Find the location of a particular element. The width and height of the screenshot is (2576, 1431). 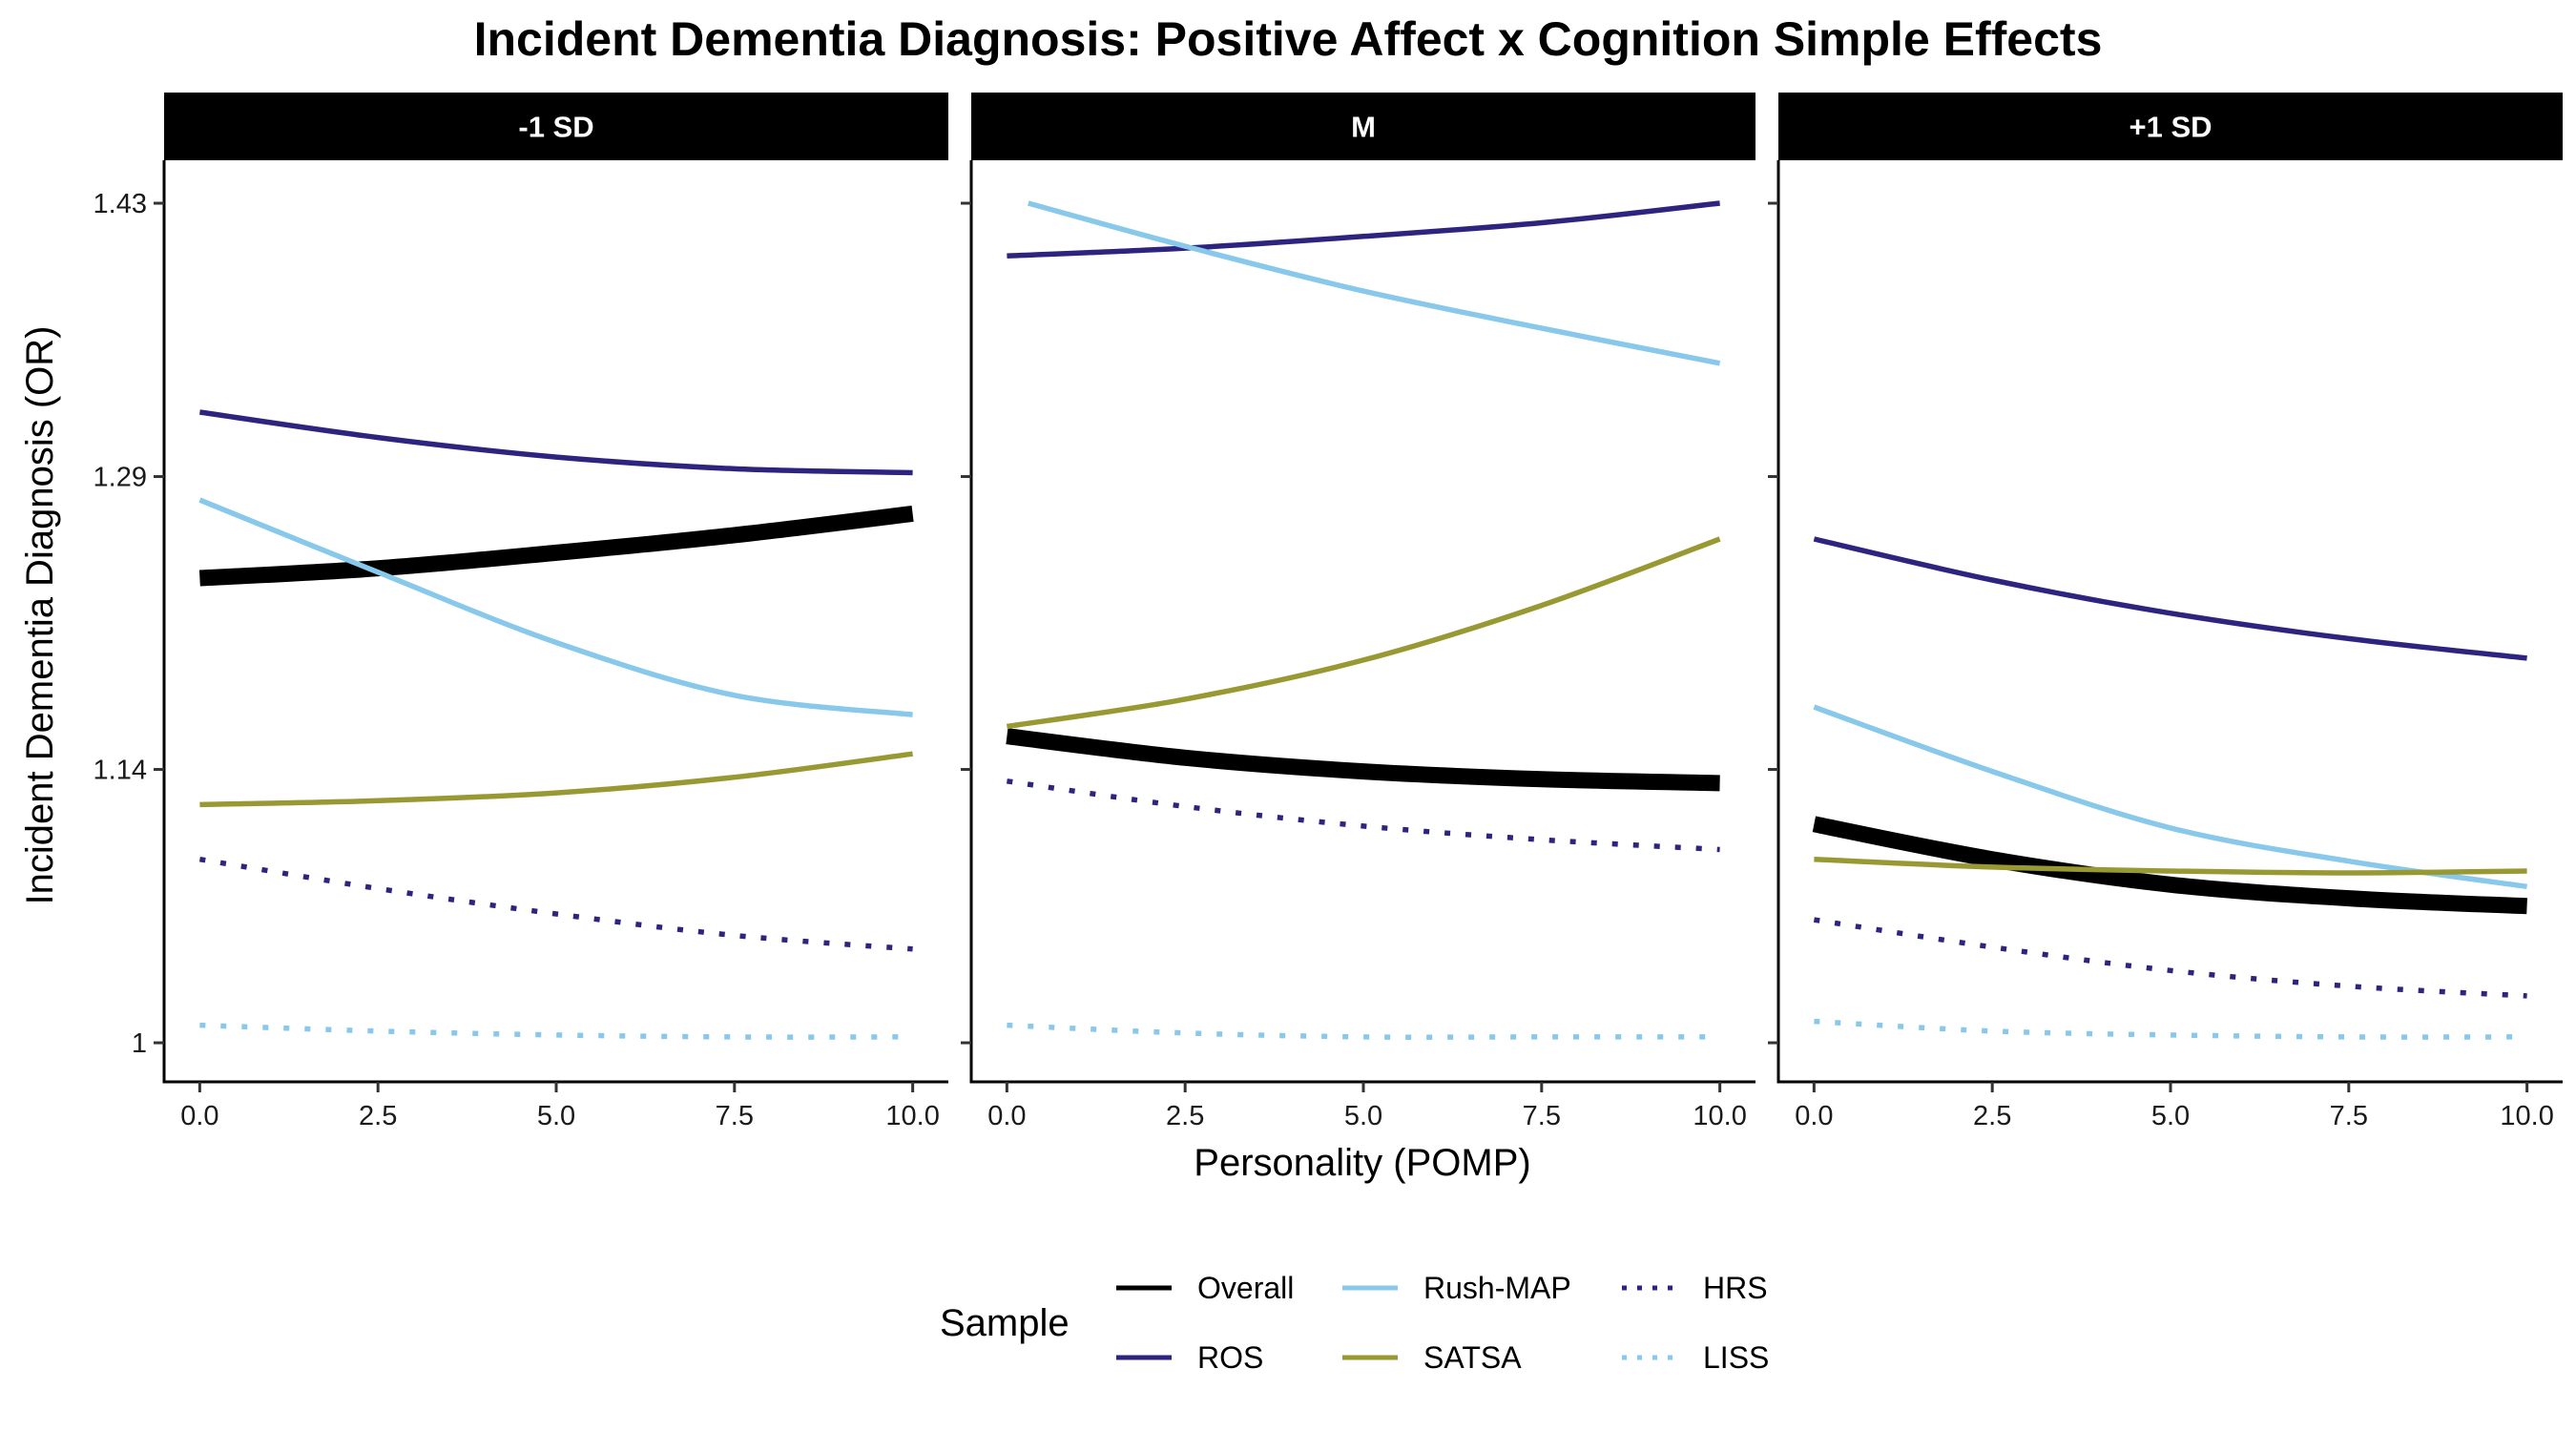

y-tick-label: 1.14 is located at coordinates (120, 771).